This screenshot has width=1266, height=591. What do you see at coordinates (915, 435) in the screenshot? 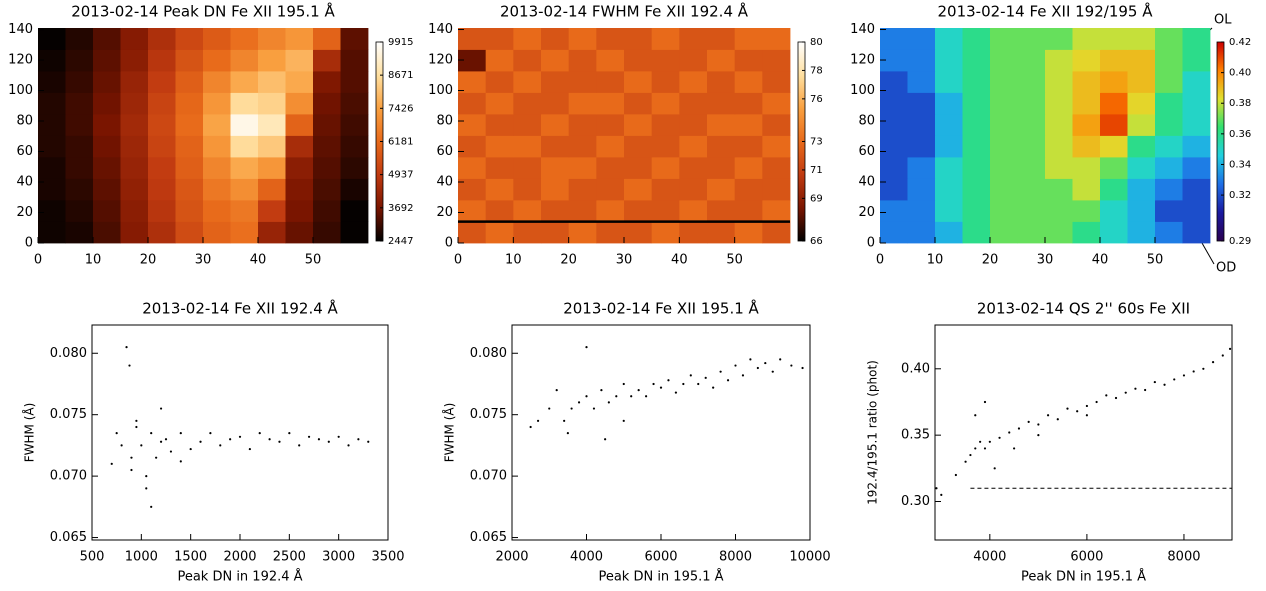
I see `y-tick-label: 0.35` at bounding box center [915, 435].